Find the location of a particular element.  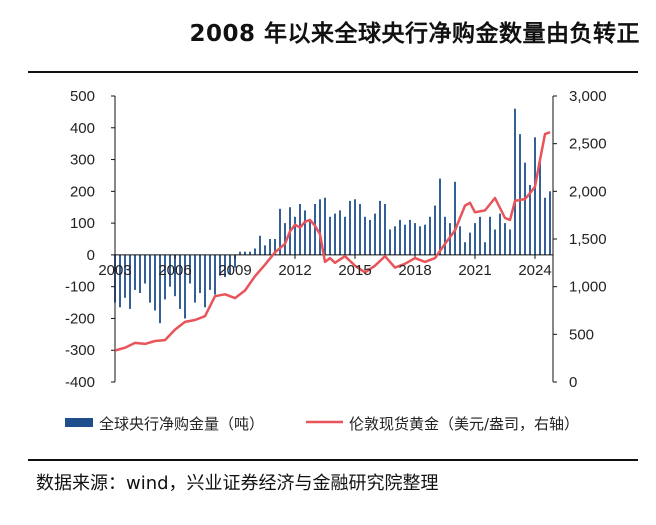

legend: 全球央行净购金量（吨） 伦敦现货黄金（美元/盎司，右轴） is located at coordinates (322, 424).